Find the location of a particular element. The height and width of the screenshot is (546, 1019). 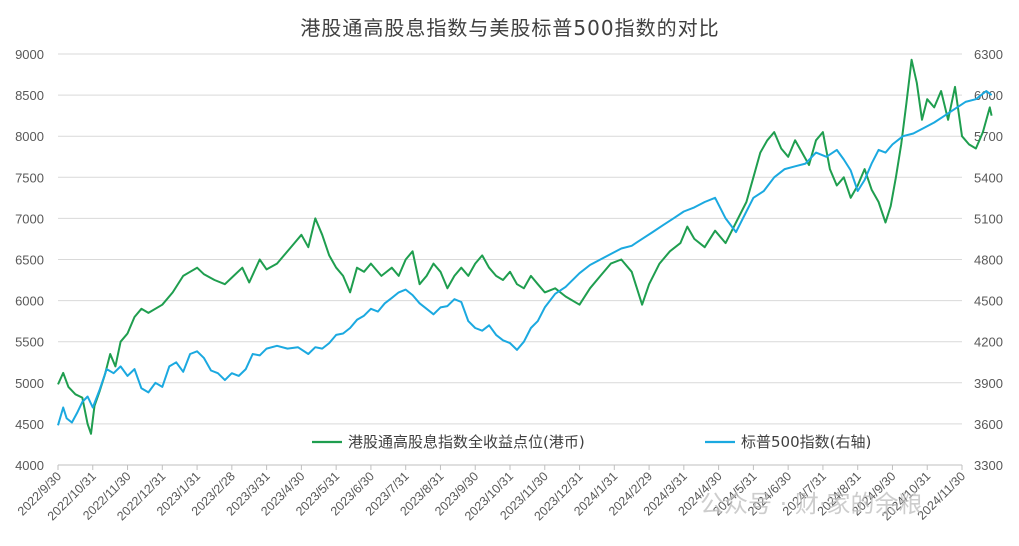

legend-label-hk: 港股通高股息指数全收益点位(港币) is located at coordinates (466, 442).